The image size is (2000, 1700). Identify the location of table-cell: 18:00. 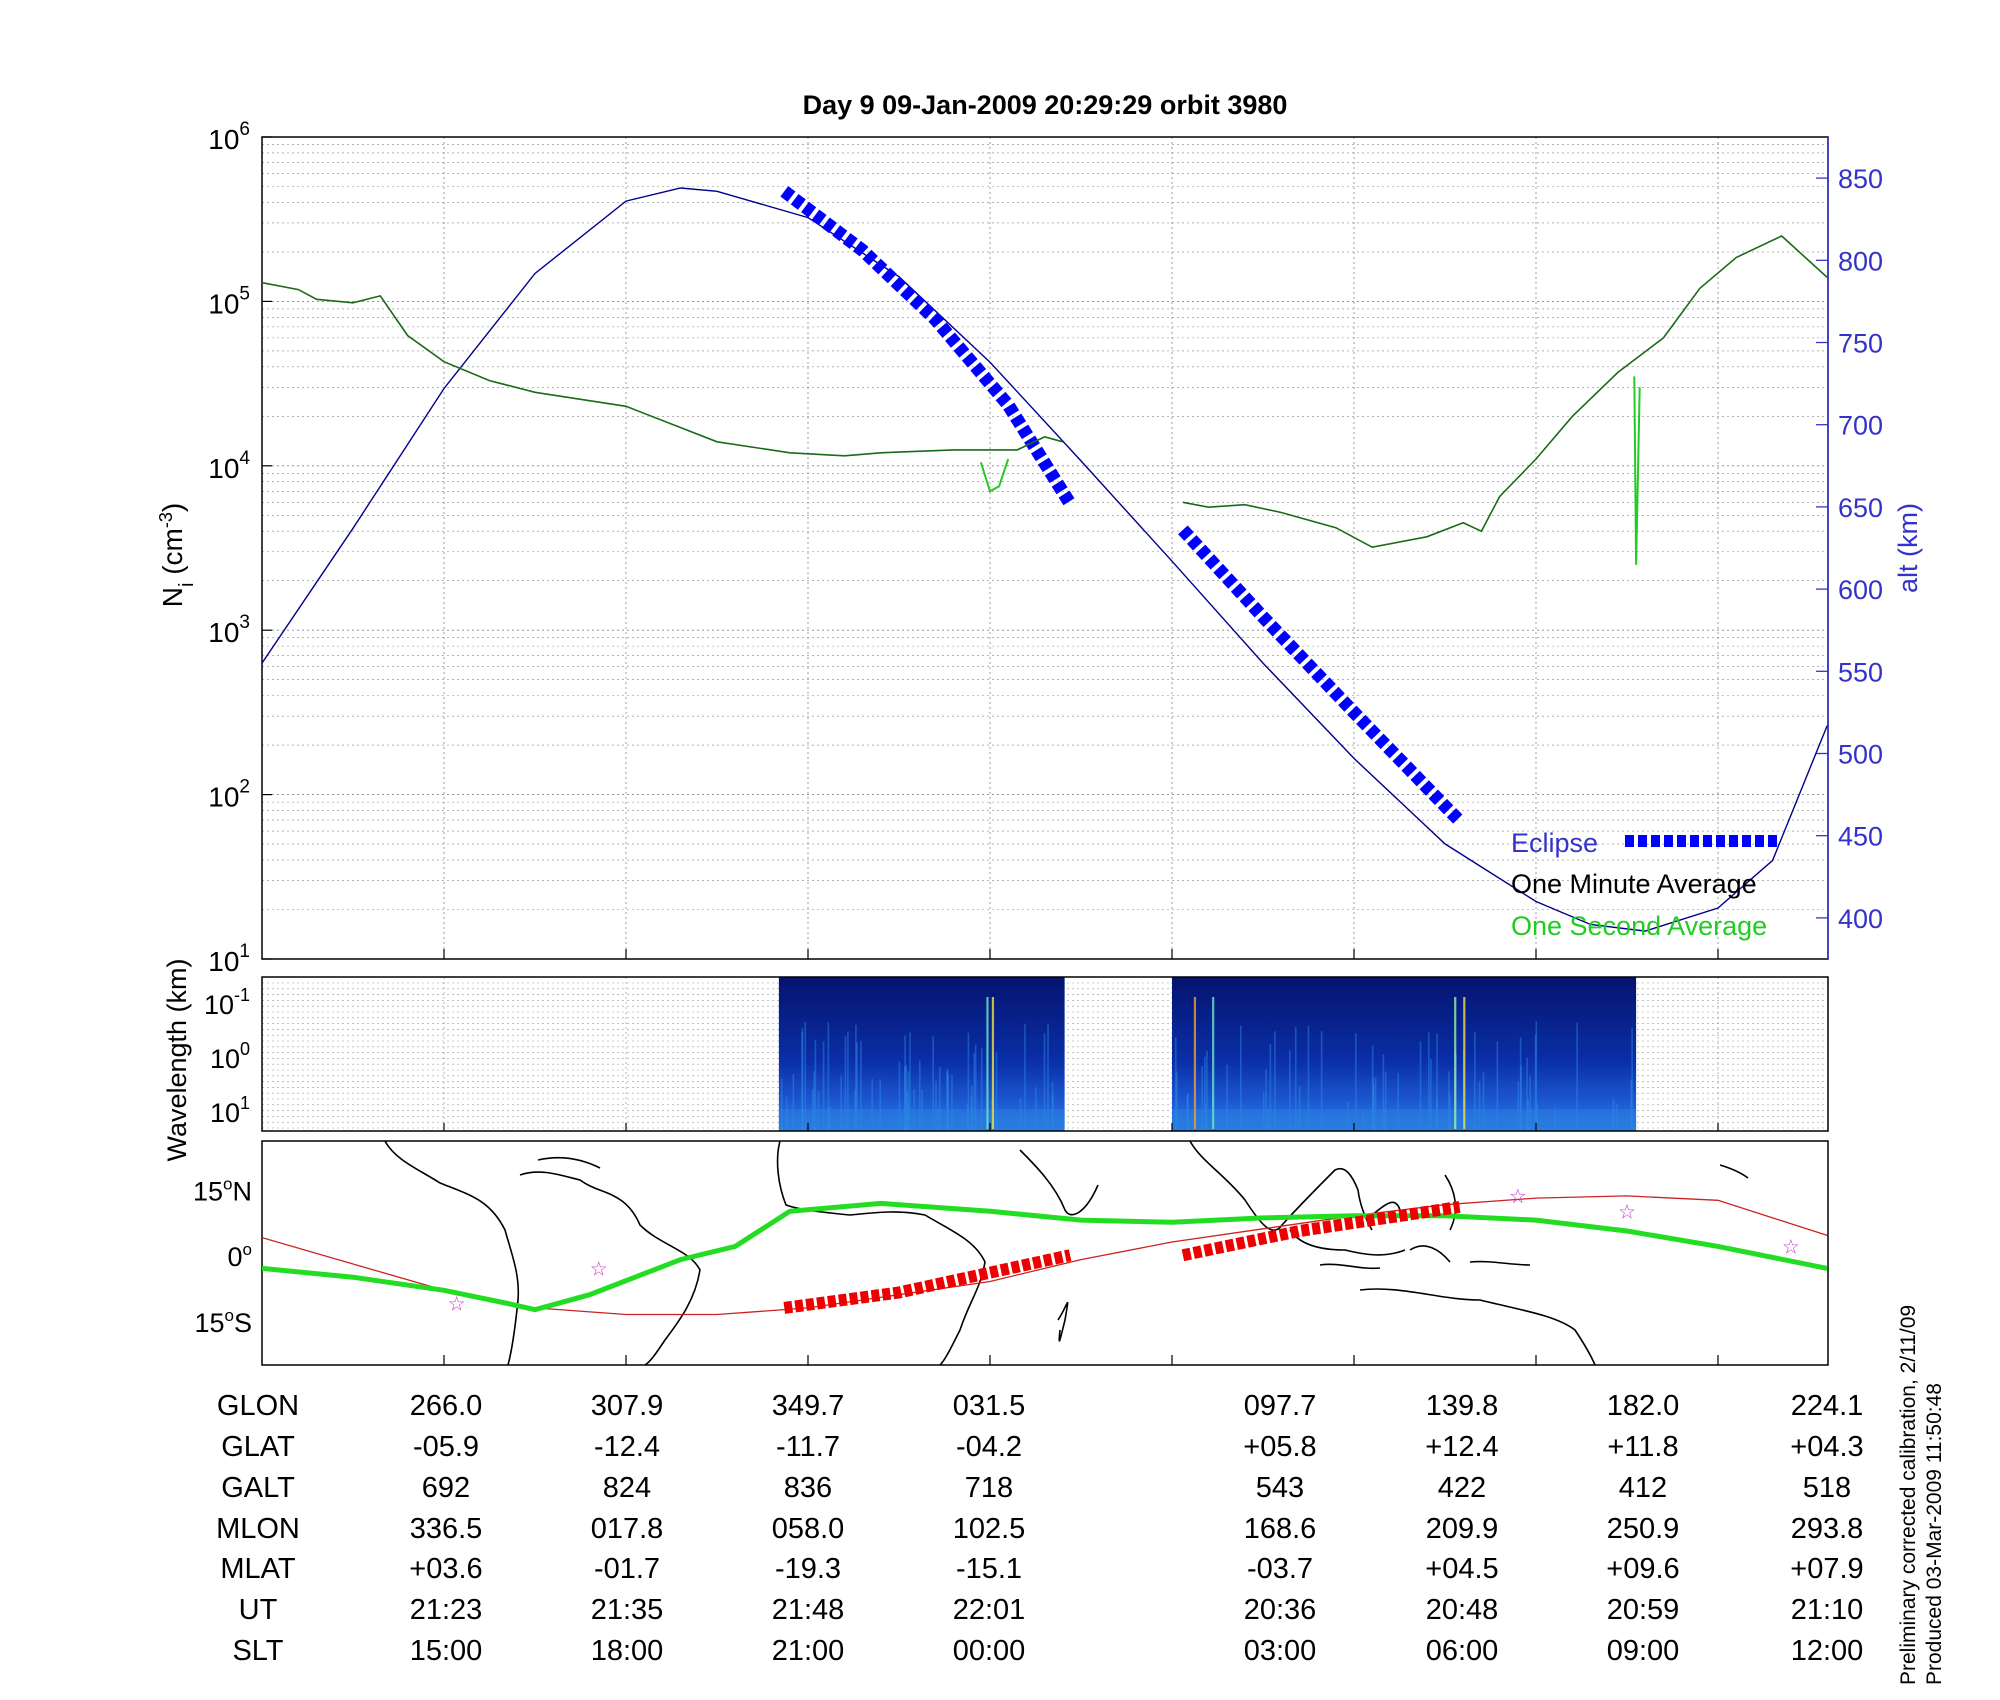
(627, 1651).